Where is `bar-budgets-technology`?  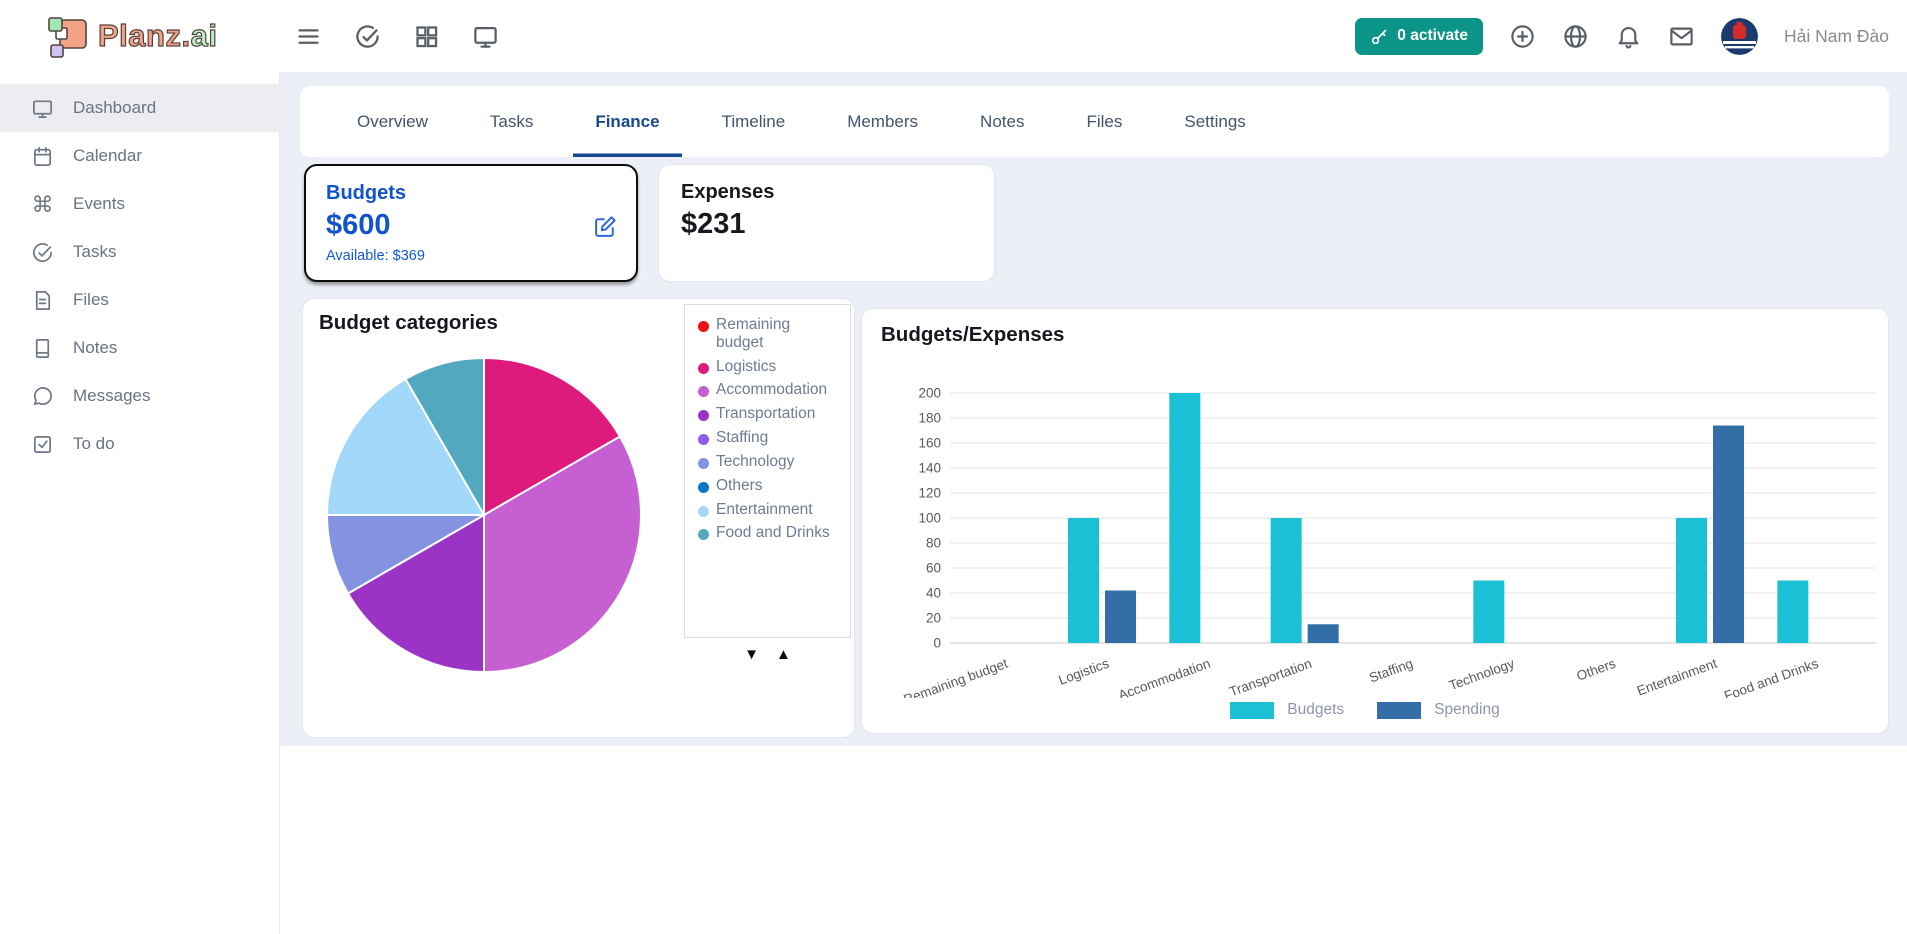 bar-budgets-technology is located at coordinates (1489, 611).